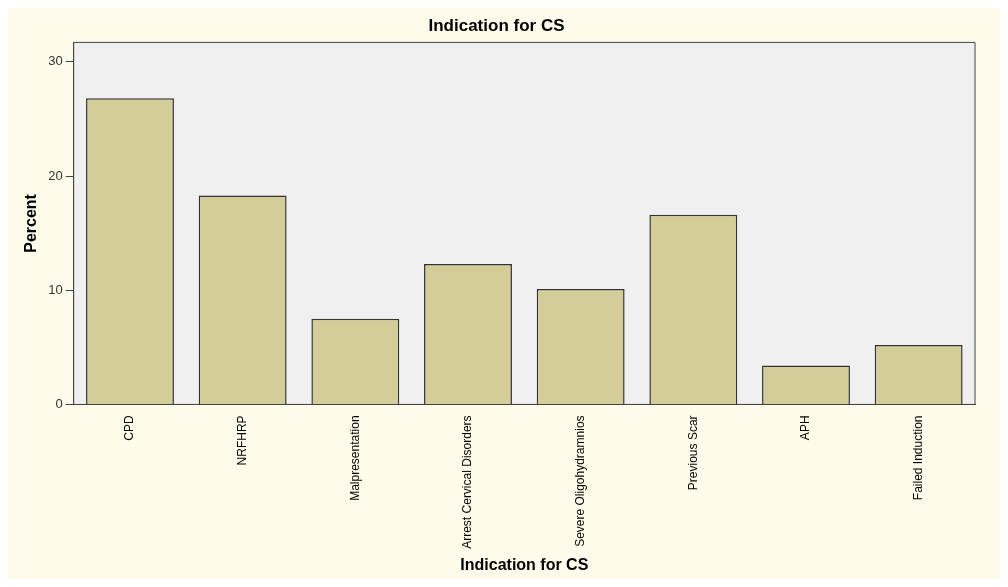 This screenshot has height=587, width=1008. I want to click on x-tick-label: Malpresentation, so click(354, 458).